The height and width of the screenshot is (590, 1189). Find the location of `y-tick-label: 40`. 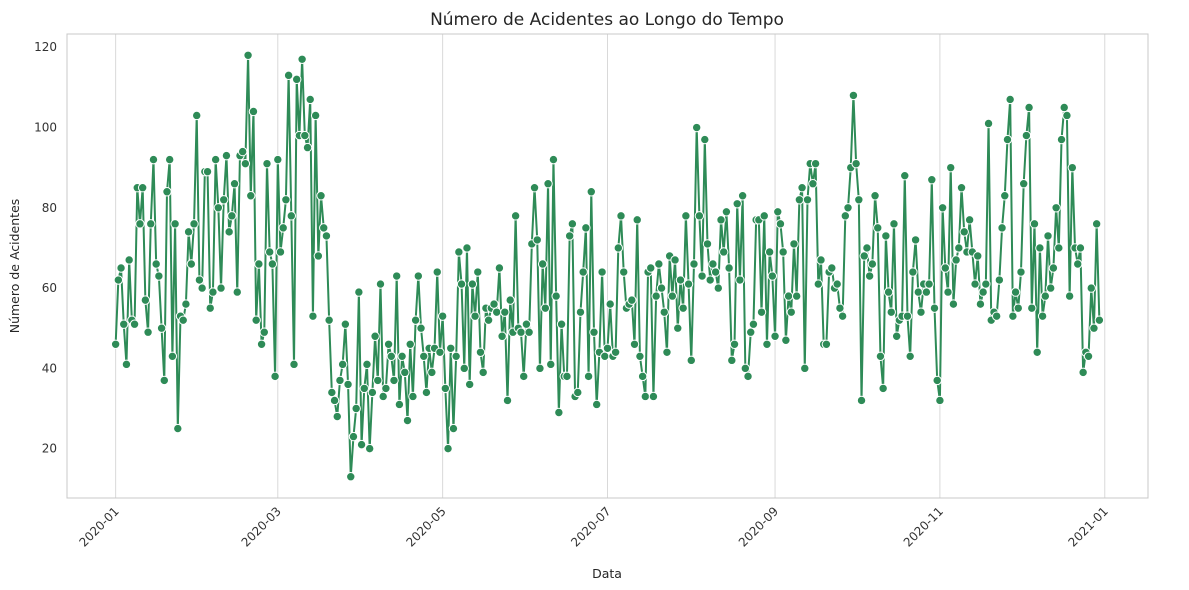

y-tick-label: 40 is located at coordinates (49, 368).